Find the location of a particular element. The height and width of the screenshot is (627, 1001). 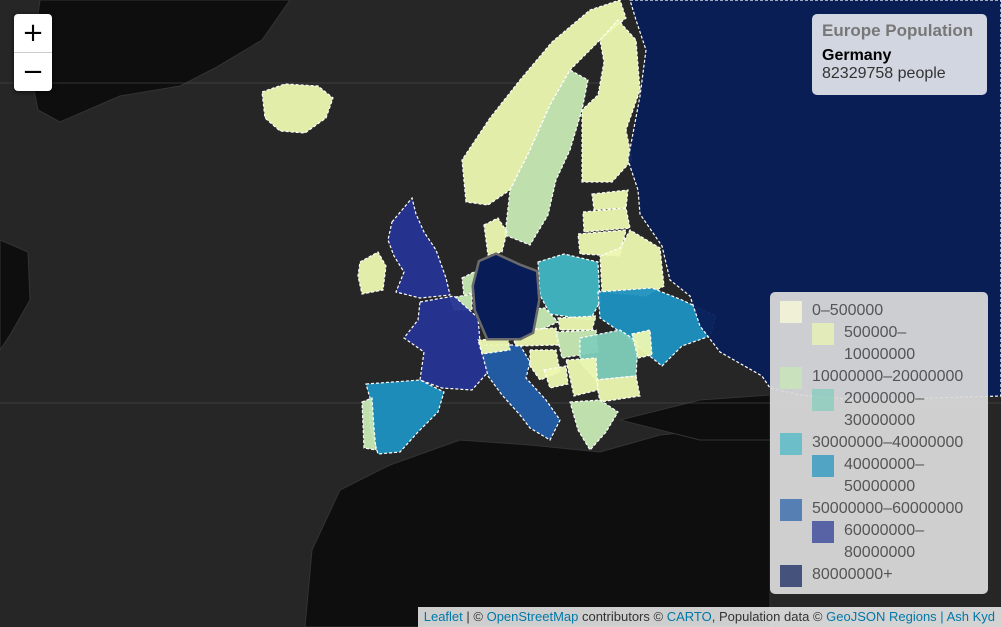

attrib-text: , Population data © is located at coordinates (769, 616).